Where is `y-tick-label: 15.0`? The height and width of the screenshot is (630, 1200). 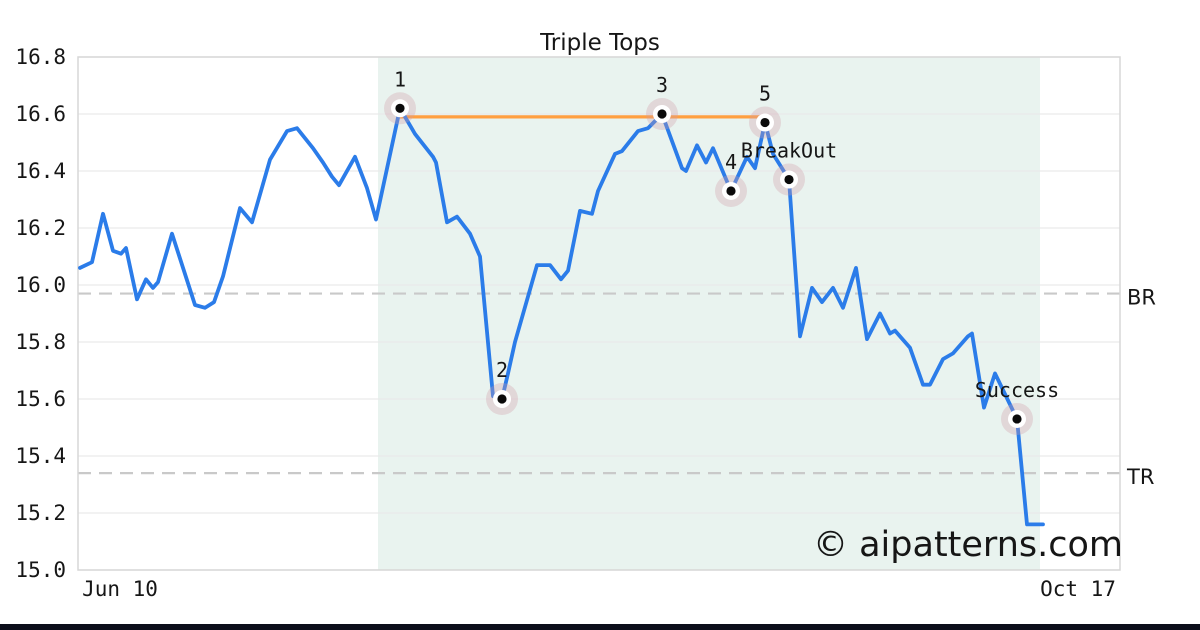 y-tick-label: 15.0 is located at coordinates (40, 570).